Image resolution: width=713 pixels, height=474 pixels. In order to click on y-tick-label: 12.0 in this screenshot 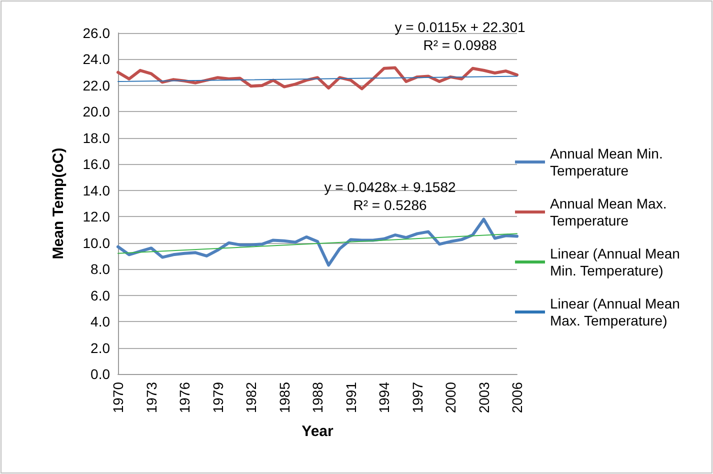, I will do `click(96, 216)`.